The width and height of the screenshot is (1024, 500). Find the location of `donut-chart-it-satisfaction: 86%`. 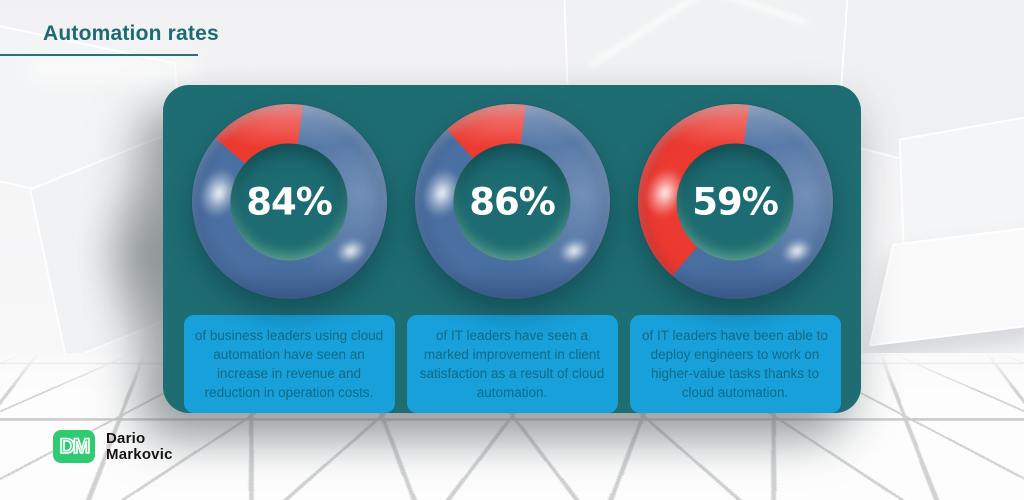

donut-chart-it-satisfaction: 86% is located at coordinates (512, 201).